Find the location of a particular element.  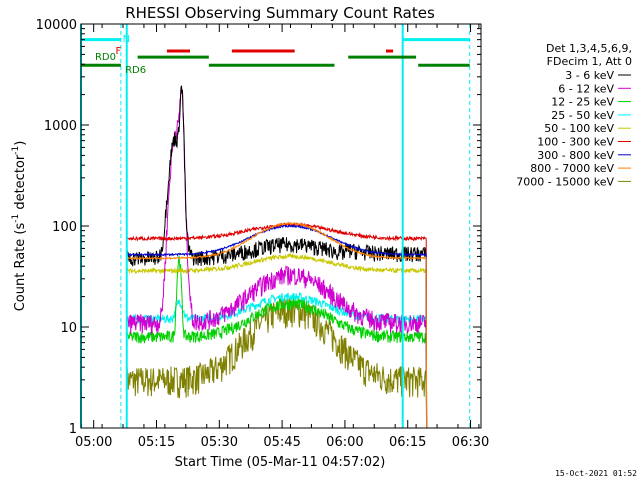

y-axis-label: Count Rate (s-1 detector-1) is located at coordinates (19, 226).